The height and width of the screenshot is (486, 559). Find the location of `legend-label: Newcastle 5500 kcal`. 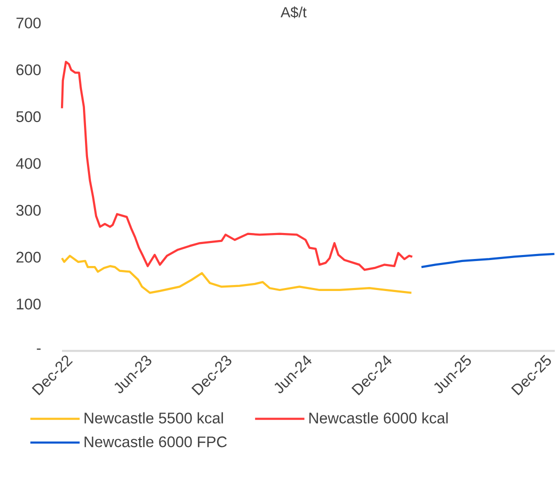

legend-label: Newcastle 5500 kcal is located at coordinates (153, 418).